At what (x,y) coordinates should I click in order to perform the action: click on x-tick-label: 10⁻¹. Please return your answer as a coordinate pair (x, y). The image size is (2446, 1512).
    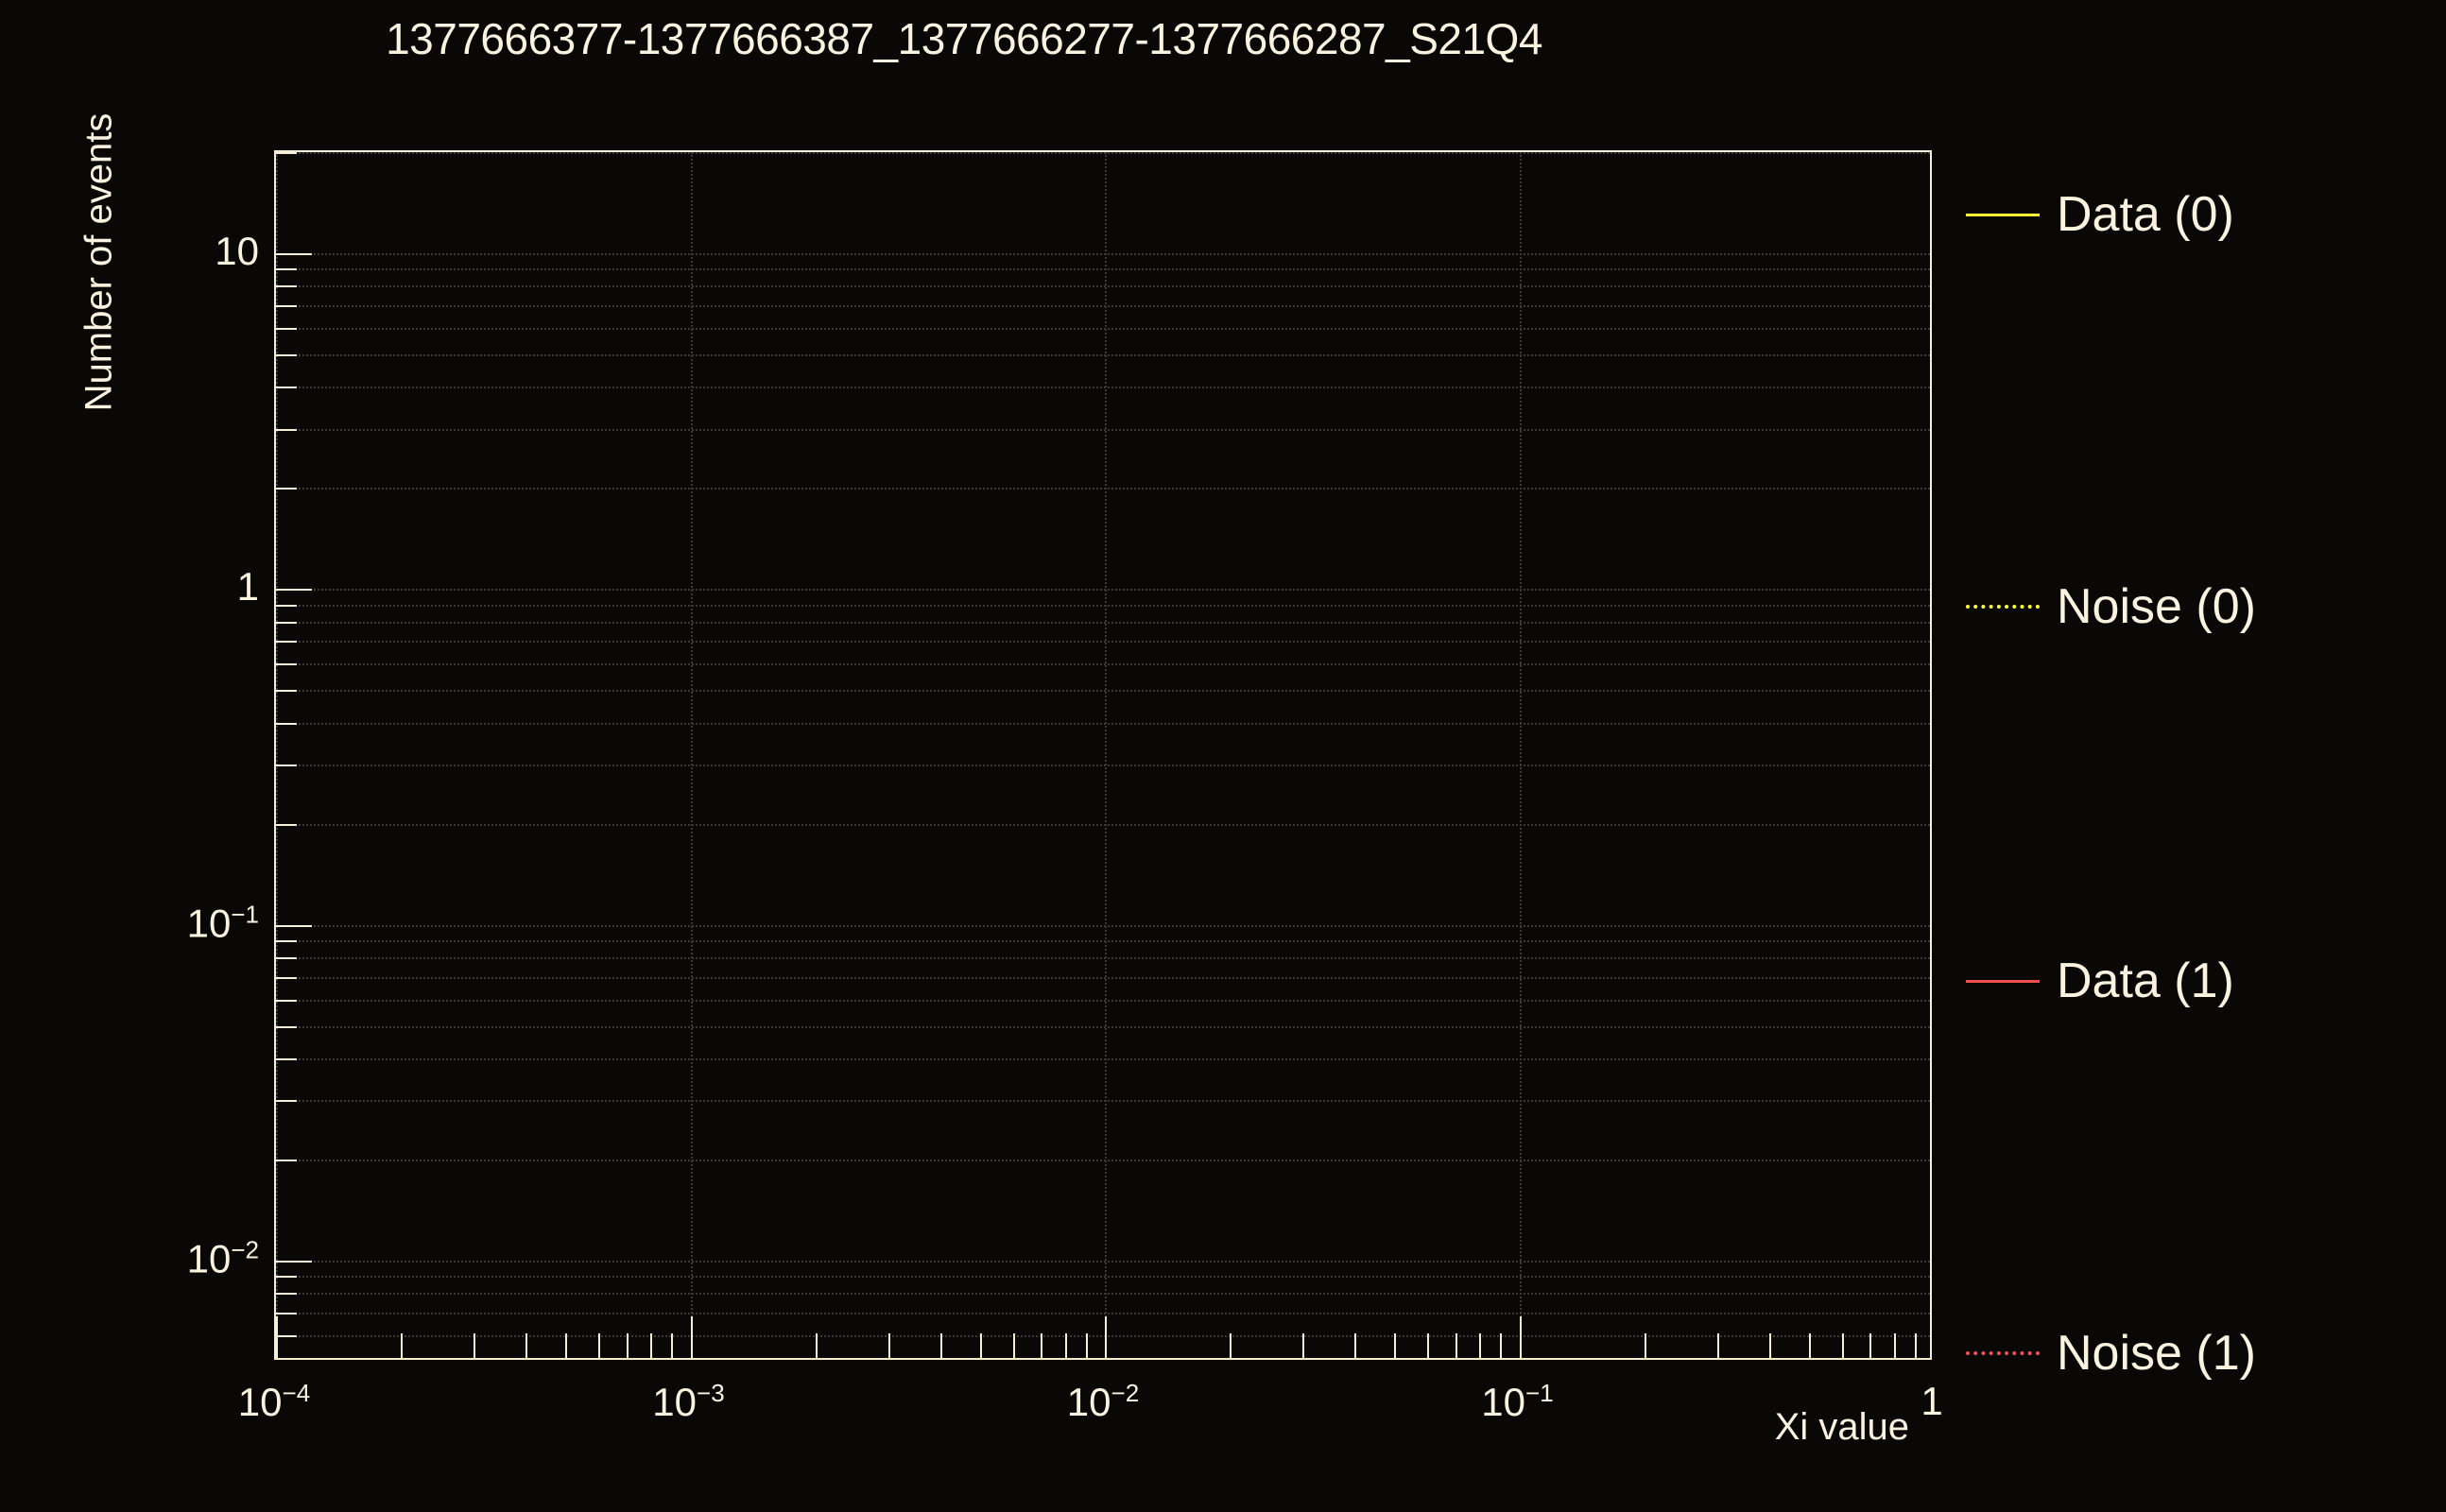
    Looking at the image, I should click on (1517, 1401).